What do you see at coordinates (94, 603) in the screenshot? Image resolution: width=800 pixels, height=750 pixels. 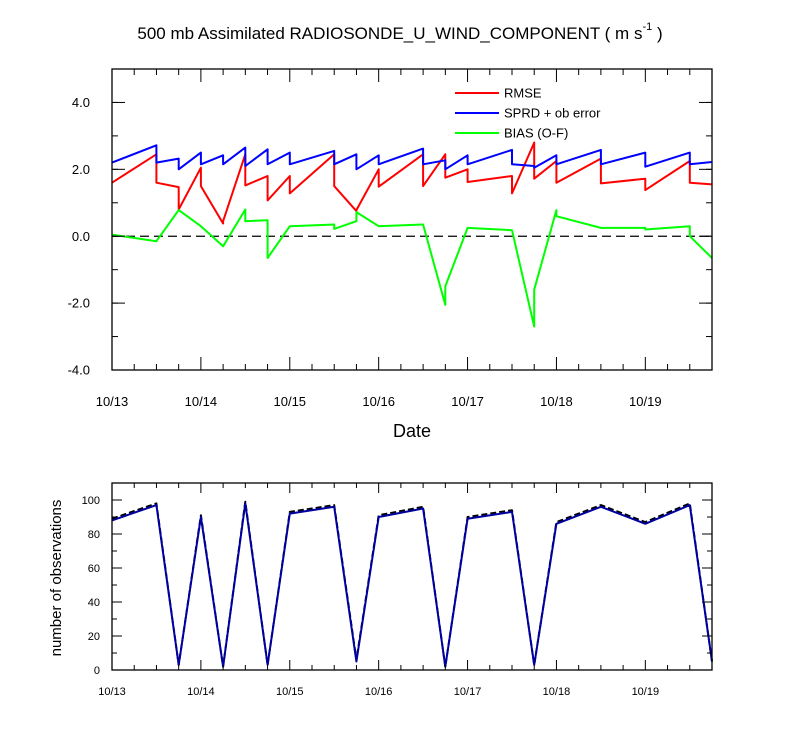 I see `y-tick-label: 40` at bounding box center [94, 603].